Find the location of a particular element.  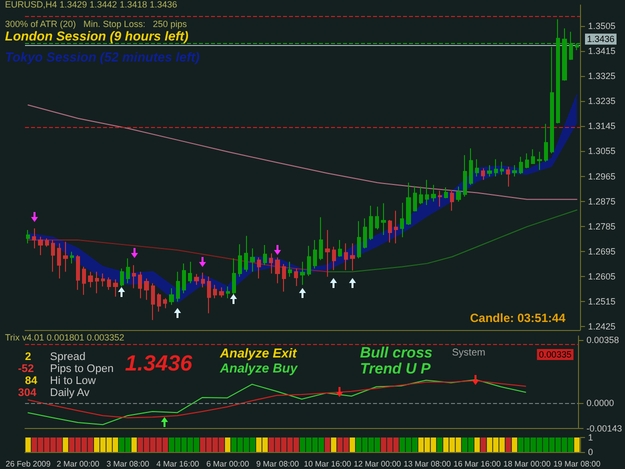

y-tick-label: 1.2695 is located at coordinates (602, 251).